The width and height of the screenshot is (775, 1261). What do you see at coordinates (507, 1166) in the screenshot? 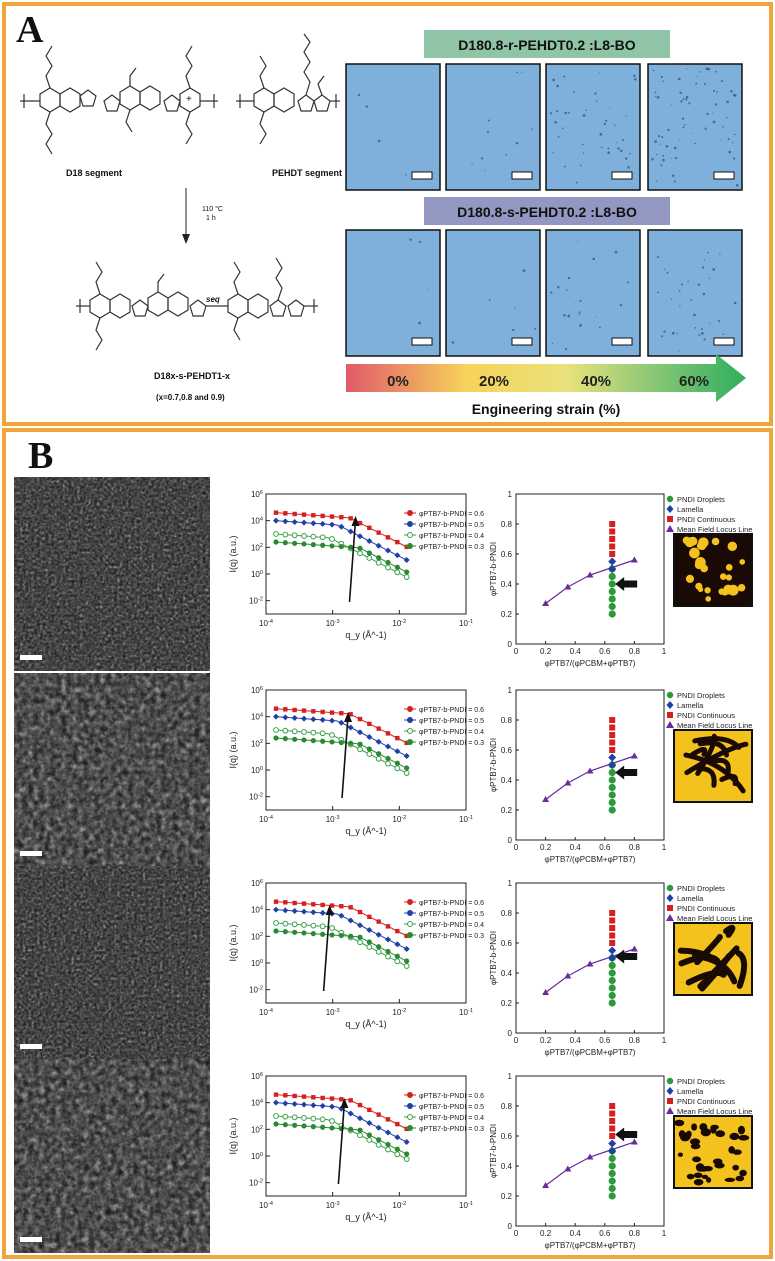
I see `svg-text: 0.4` at bounding box center [507, 1166].